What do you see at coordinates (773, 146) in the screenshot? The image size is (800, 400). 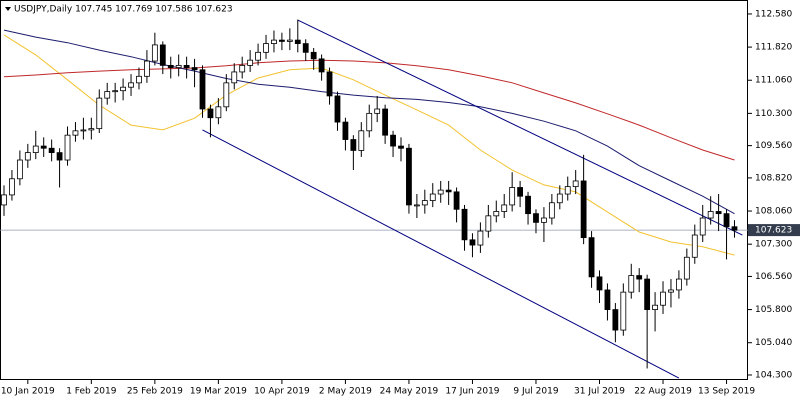 I see `y-tick-label: 109.560` at bounding box center [773, 146].